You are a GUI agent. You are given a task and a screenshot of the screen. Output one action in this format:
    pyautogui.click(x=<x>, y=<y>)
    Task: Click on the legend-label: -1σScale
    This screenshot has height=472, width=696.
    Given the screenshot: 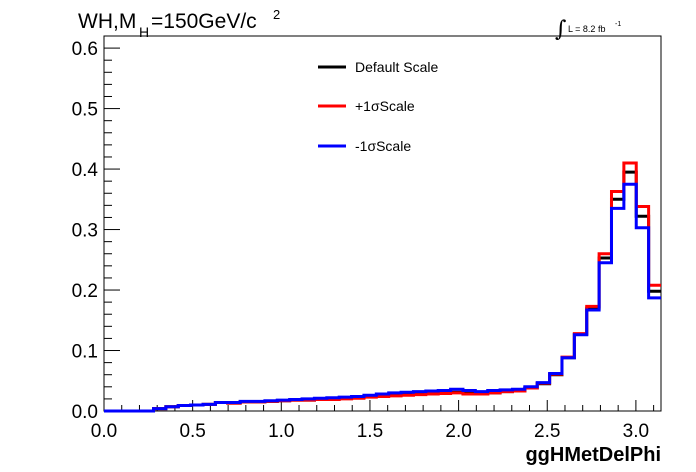 What is the action you would take?
    pyautogui.click(x=383, y=146)
    